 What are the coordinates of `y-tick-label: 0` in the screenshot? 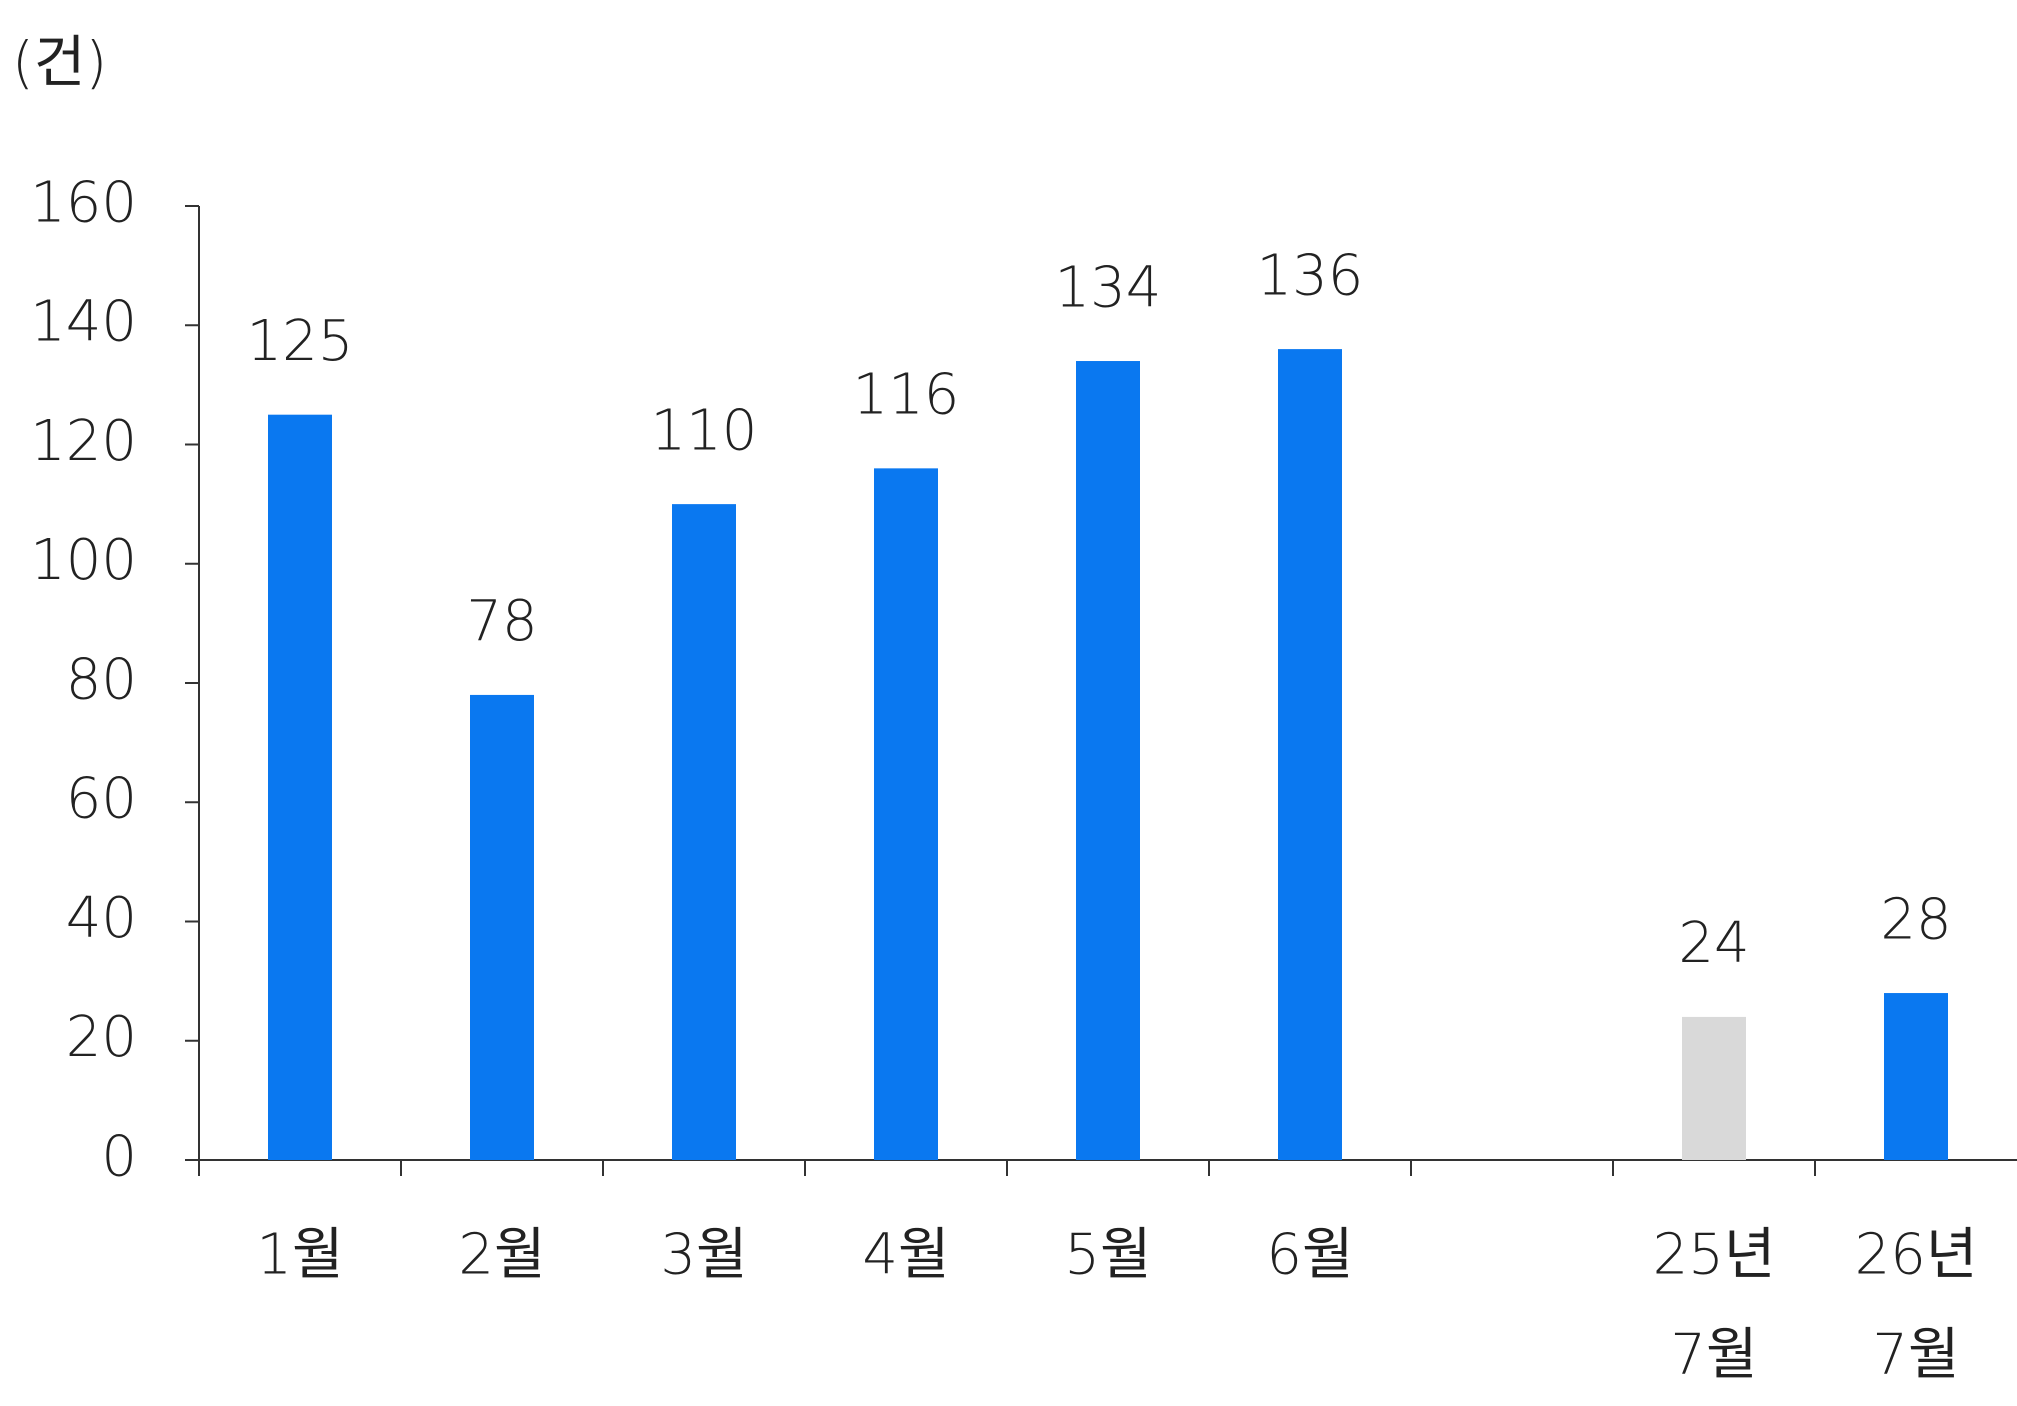 It's located at (119, 1156).